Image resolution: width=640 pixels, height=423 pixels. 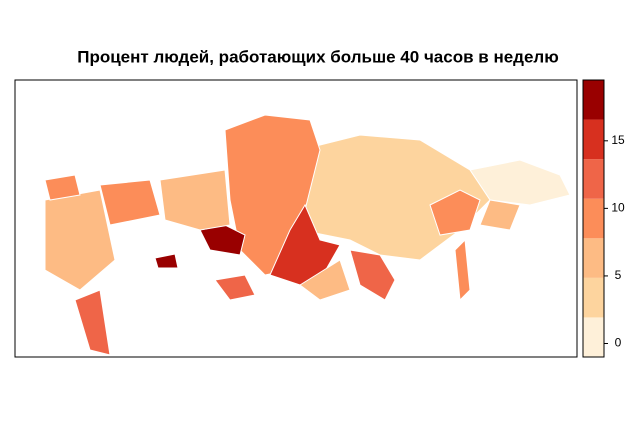 What do you see at coordinates (618, 275) in the screenshot?
I see `colorbar-tick-label: 5` at bounding box center [618, 275].